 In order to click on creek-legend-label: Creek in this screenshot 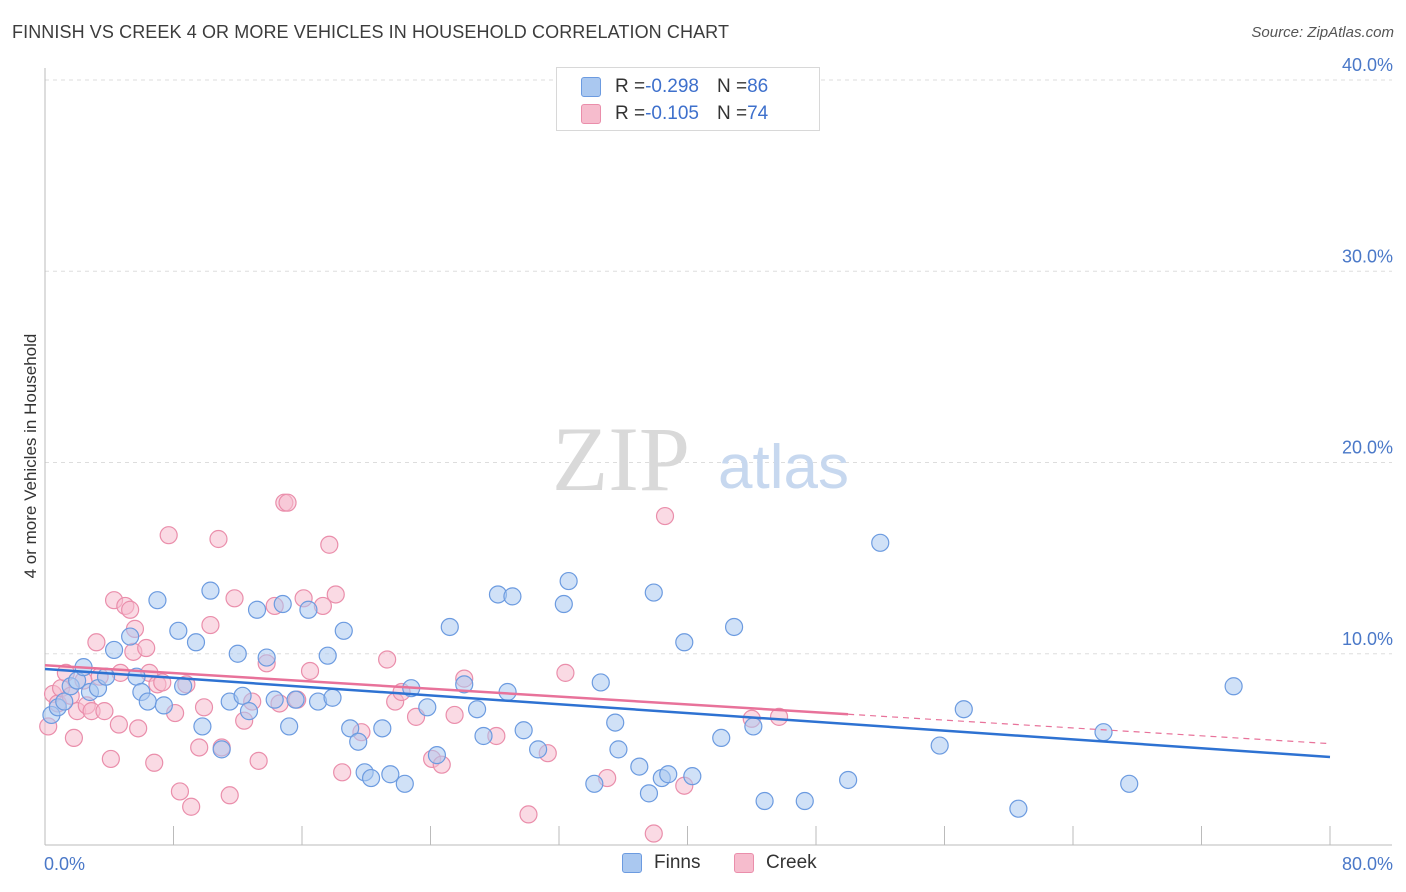, I will do `click(791, 862)`.